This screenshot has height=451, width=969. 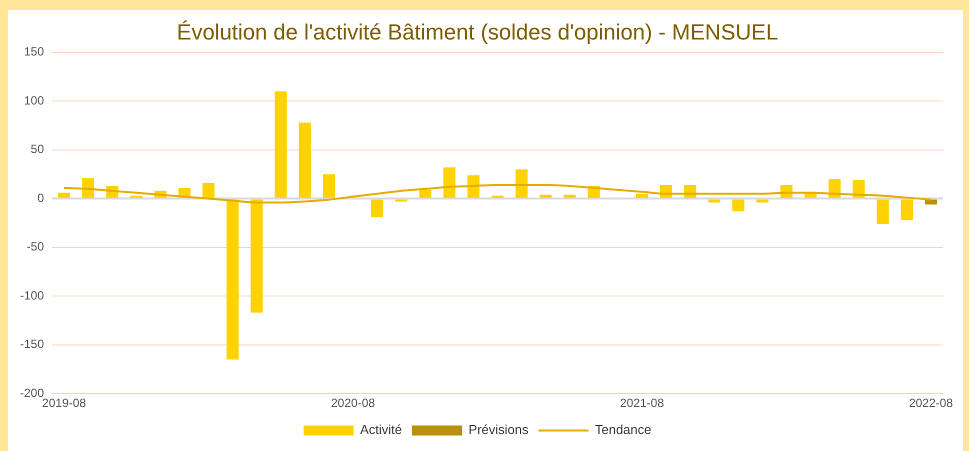 I want to click on y-tick-label: 100, so click(x=34, y=100).